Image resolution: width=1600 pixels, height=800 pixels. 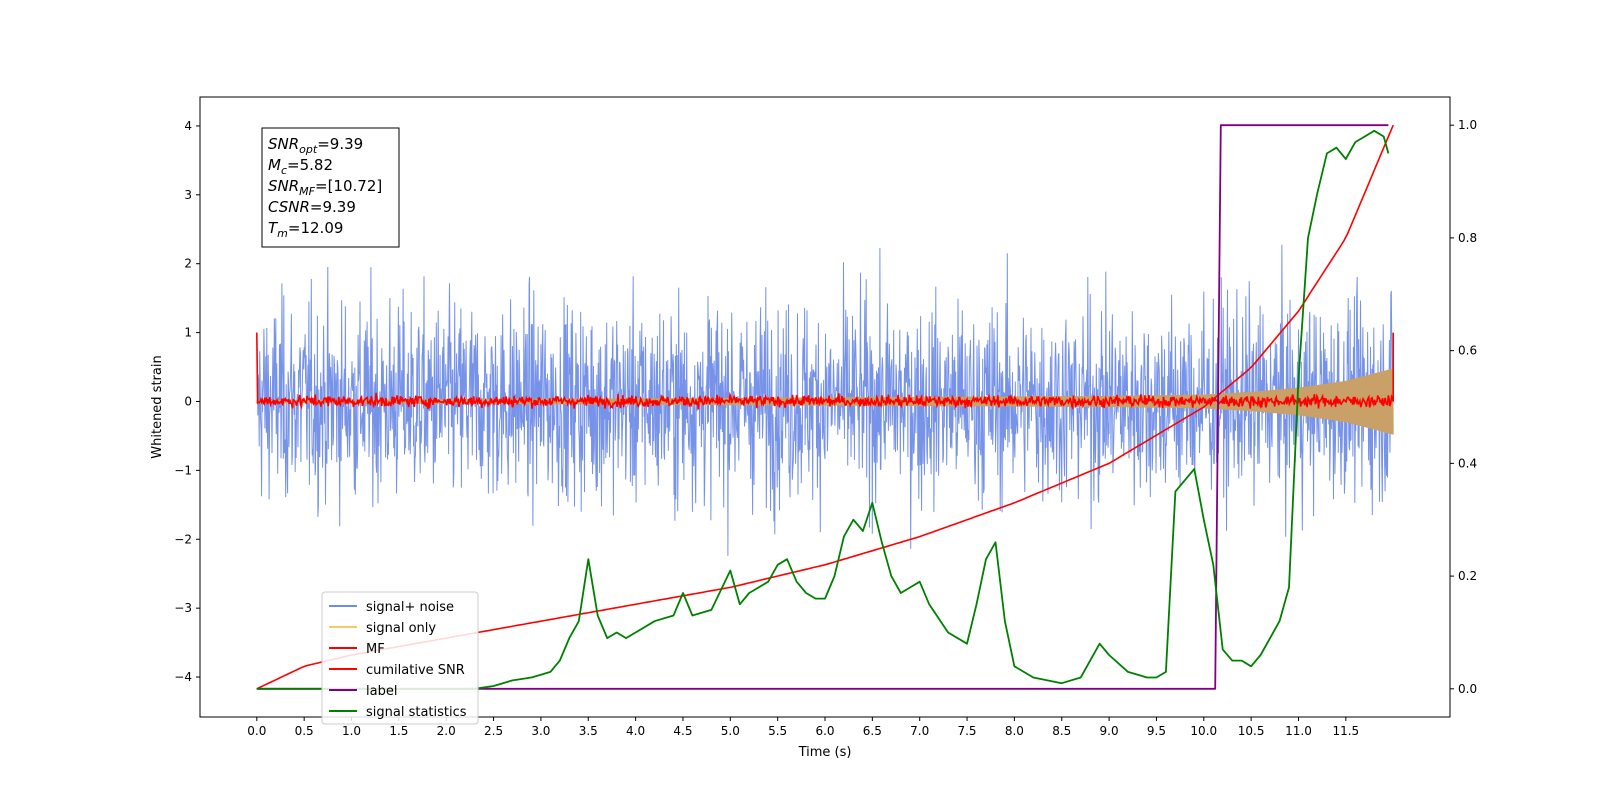 What do you see at coordinates (348, 186) in the screenshot?
I see `annotation-value: =[10.72]` at bounding box center [348, 186].